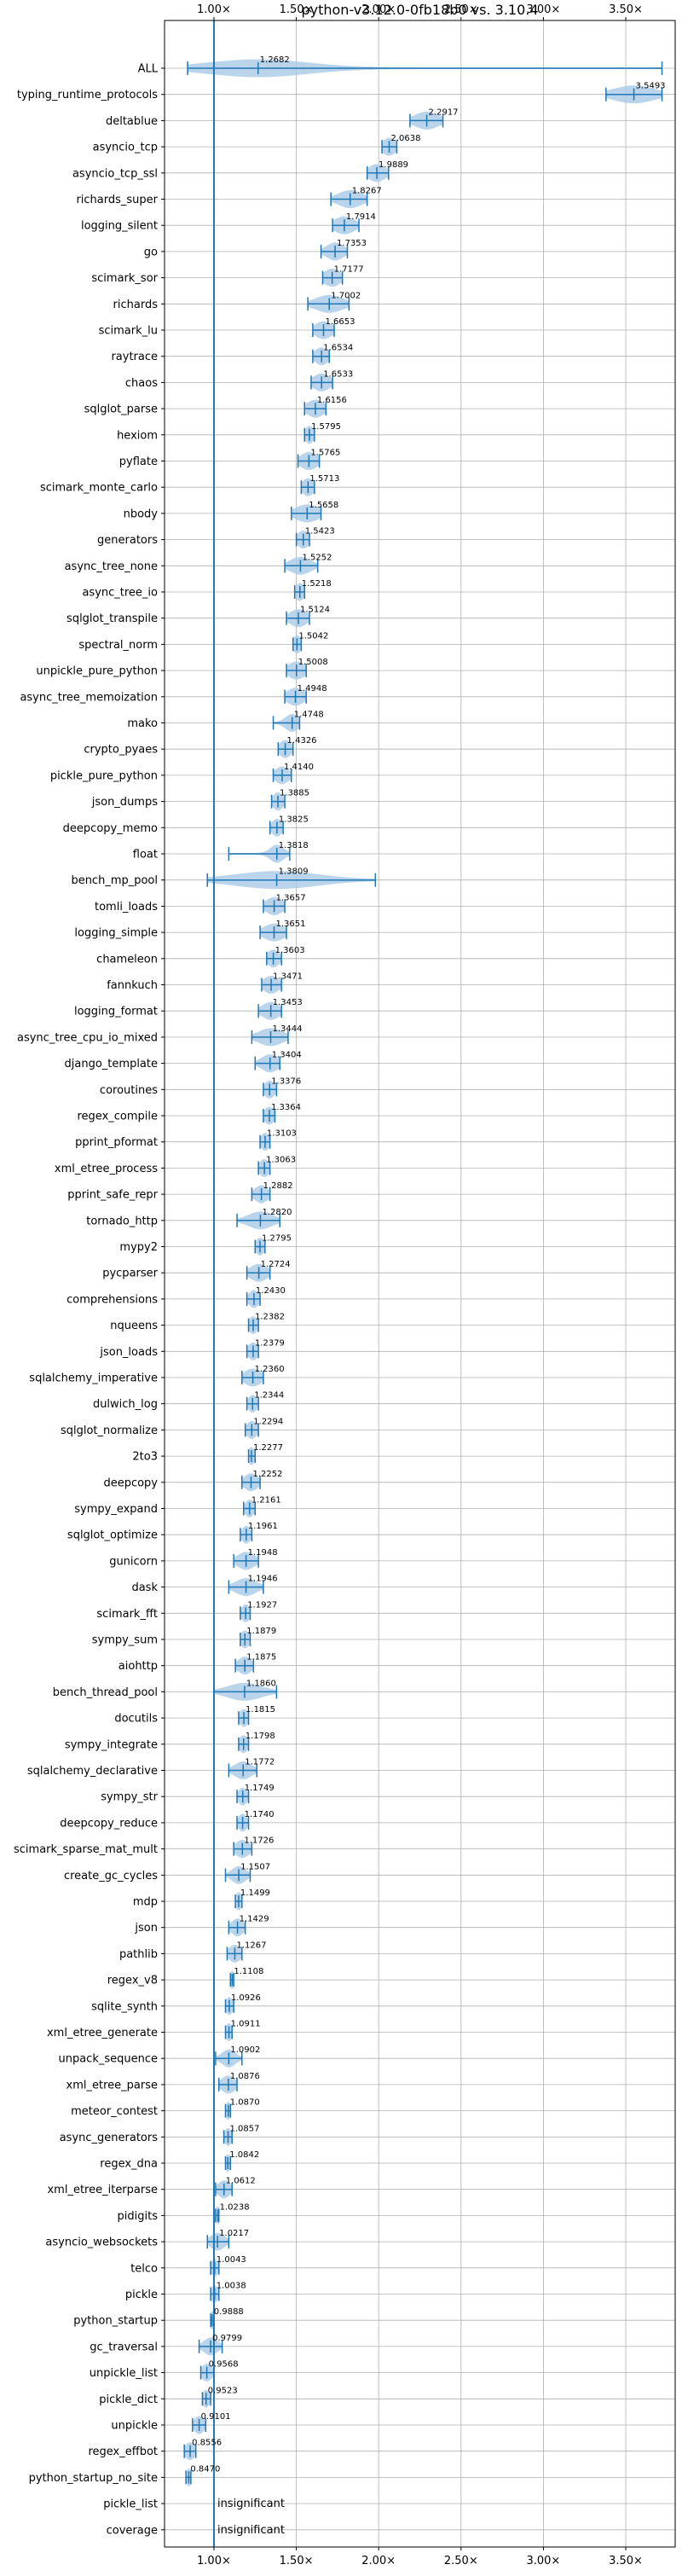  I want to click on x-tick-label-top: 1.00×, so click(214, 9).